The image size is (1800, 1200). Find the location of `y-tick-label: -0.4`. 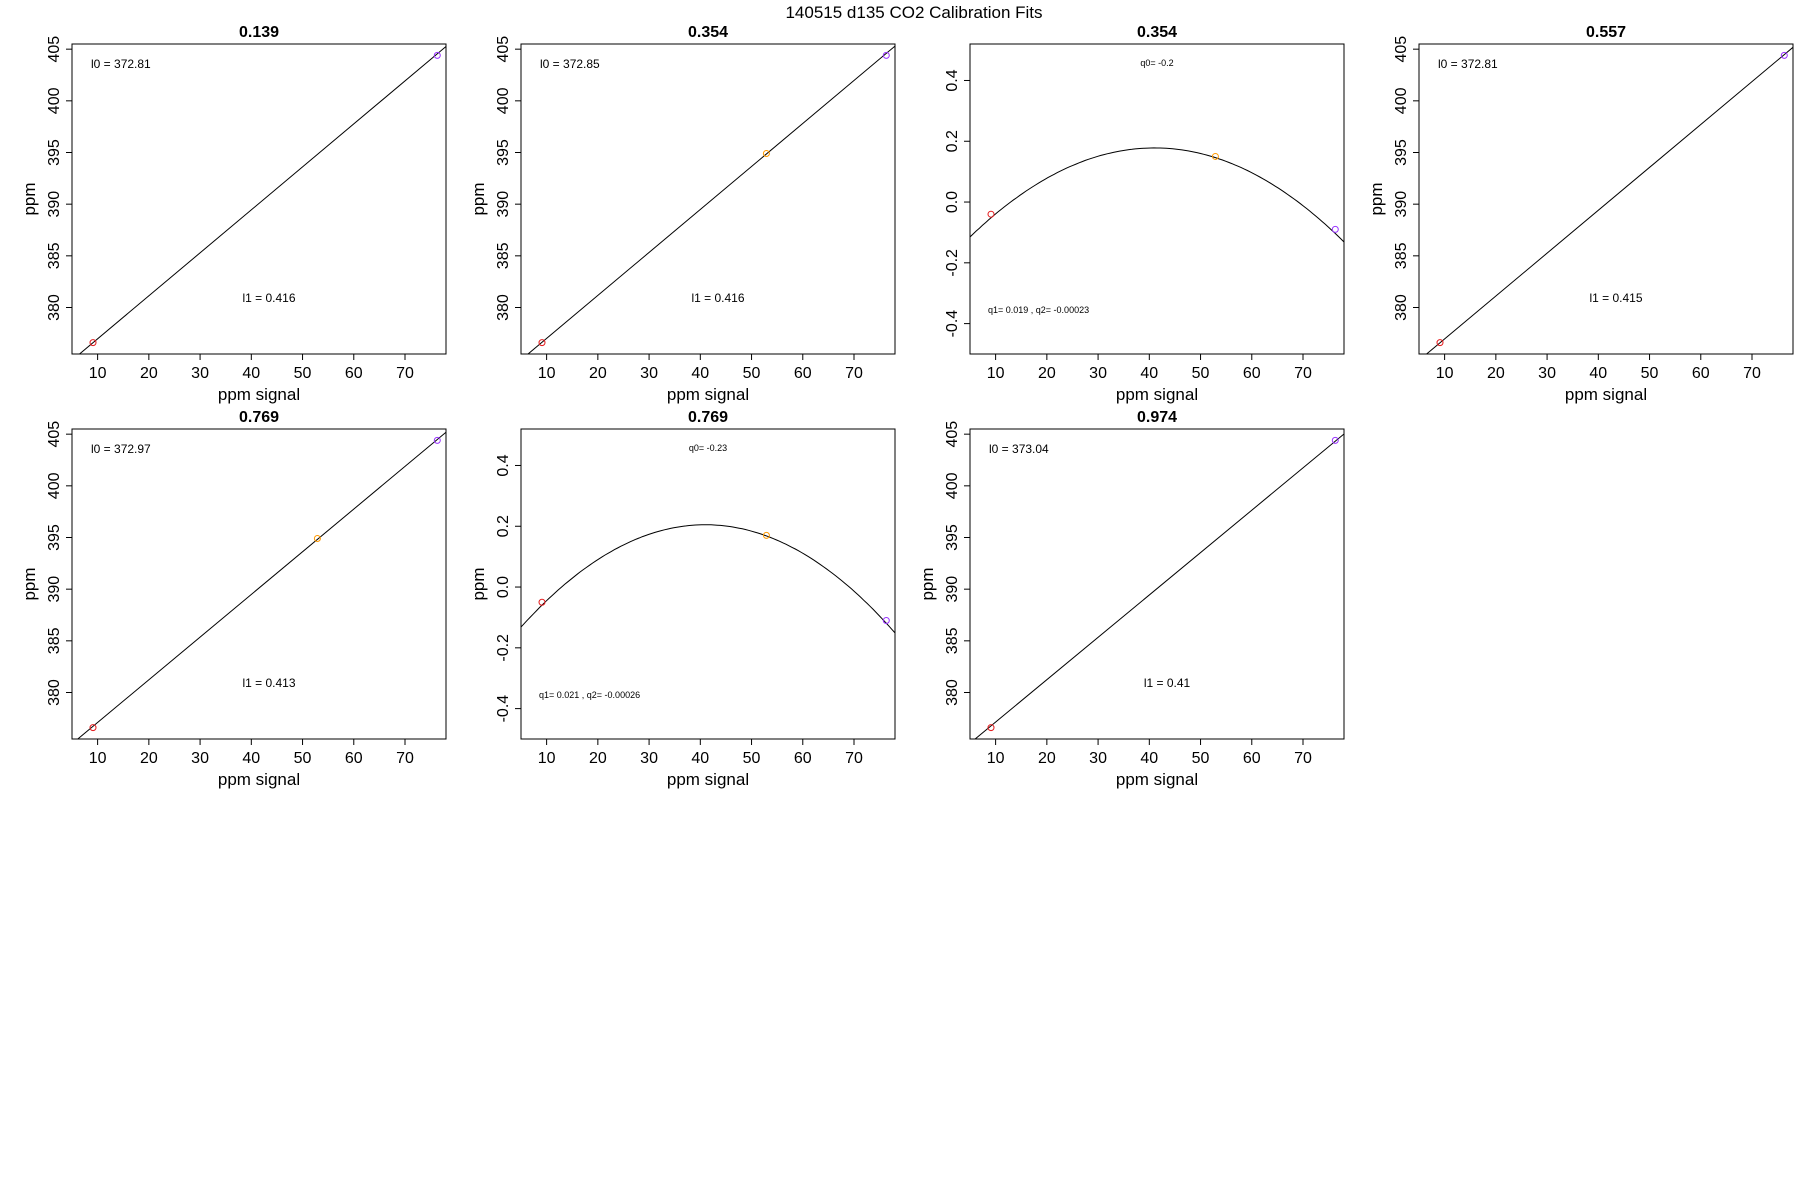

y-tick-label: -0.4 is located at coordinates (503, 709).